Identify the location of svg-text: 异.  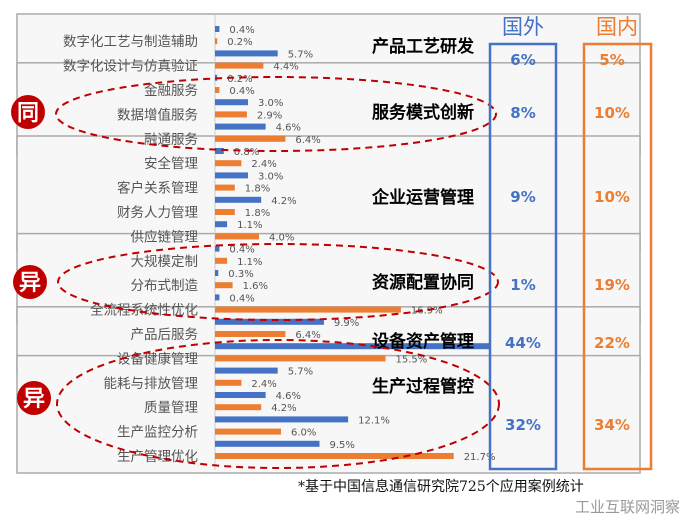
(30, 283).